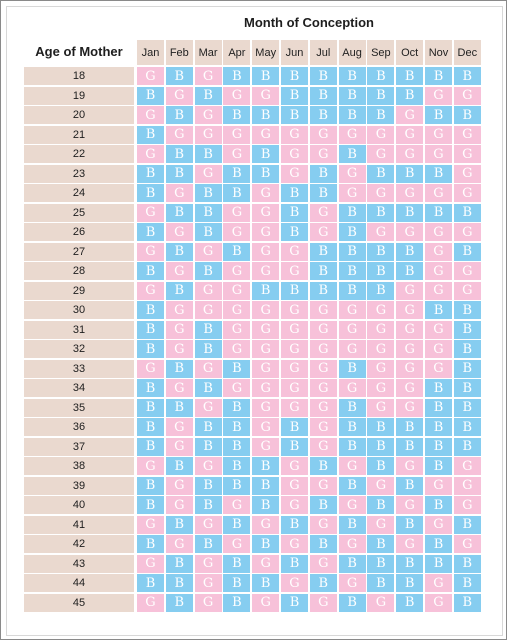  I want to click on cell-29-jul: B, so click(323, 290).